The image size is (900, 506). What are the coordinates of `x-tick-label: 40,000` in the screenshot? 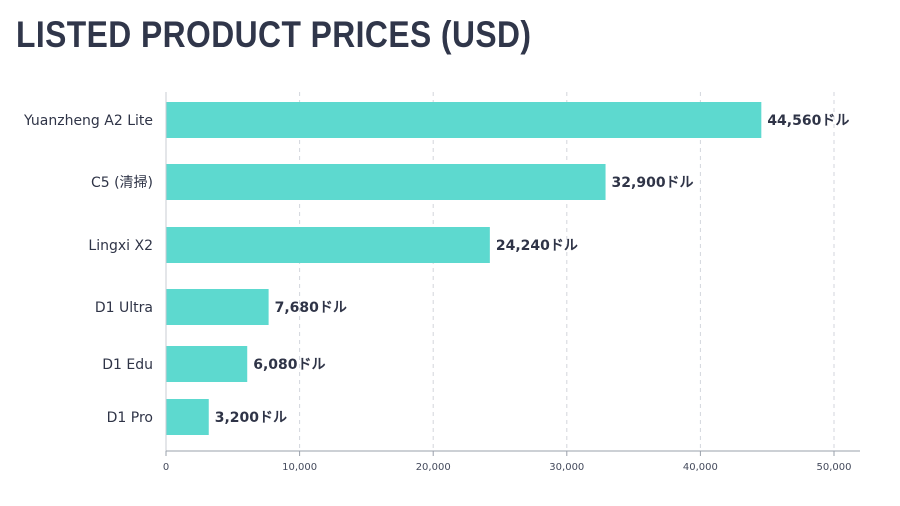 It's located at (700, 467).